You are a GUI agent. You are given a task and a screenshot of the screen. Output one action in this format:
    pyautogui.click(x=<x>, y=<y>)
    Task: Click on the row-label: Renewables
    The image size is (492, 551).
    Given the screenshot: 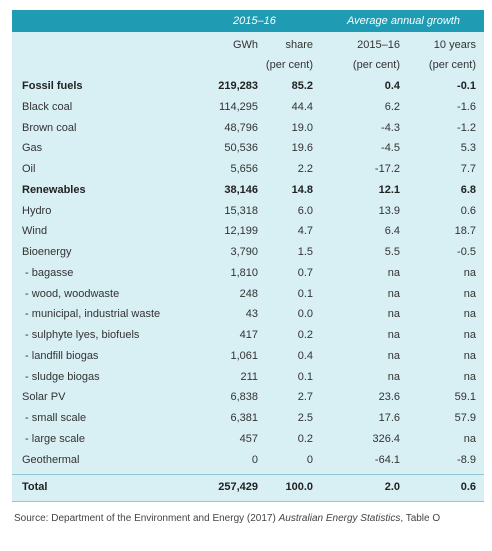 What is the action you would take?
    pyautogui.click(x=54, y=189)
    